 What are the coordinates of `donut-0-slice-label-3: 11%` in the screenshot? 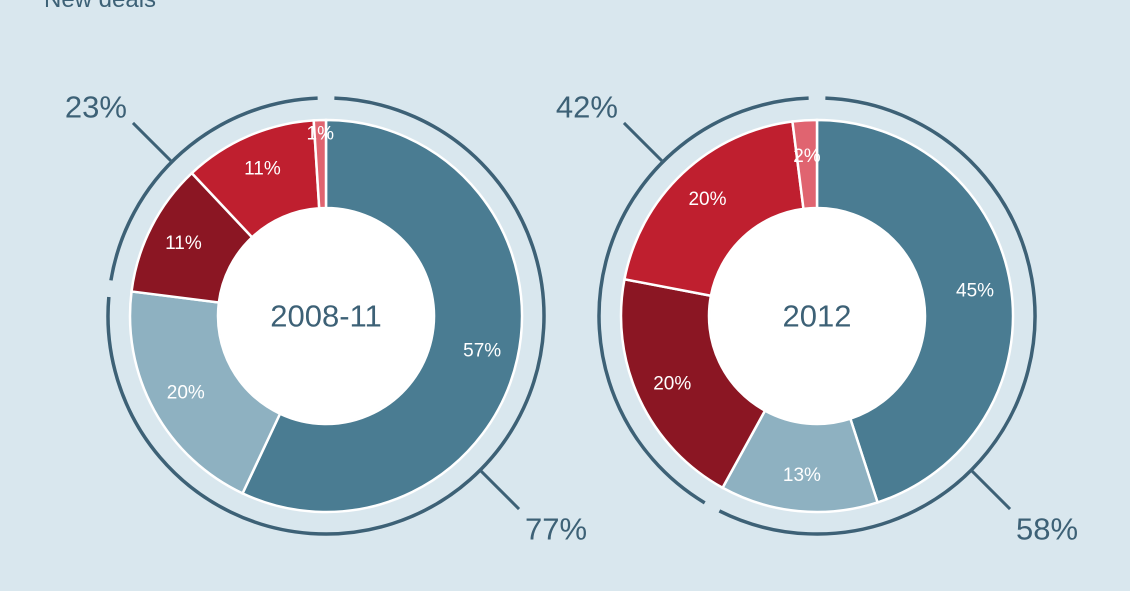 It's located at (262, 169).